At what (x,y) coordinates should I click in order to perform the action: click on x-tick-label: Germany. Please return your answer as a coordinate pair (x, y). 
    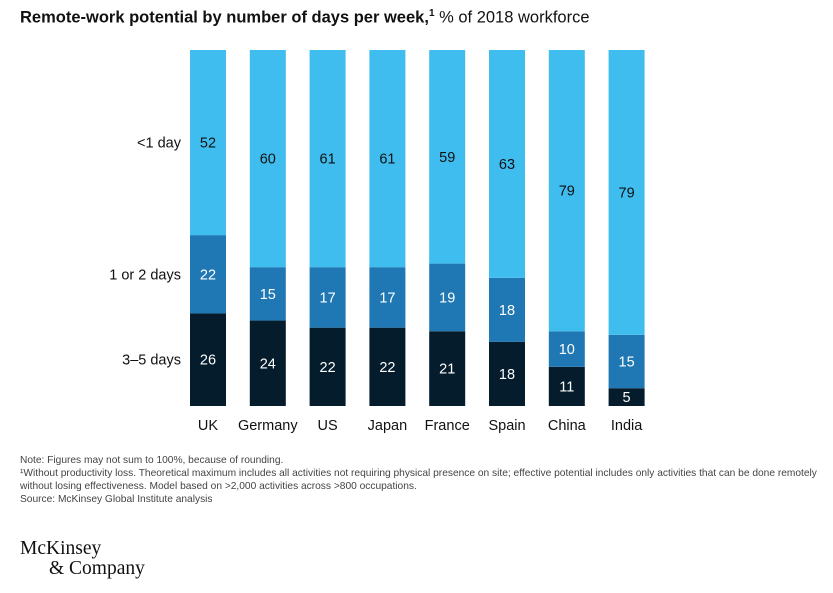
    Looking at the image, I should click on (268, 426).